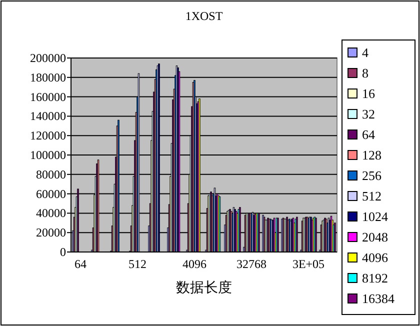 Image resolution: width=420 pixels, height=326 pixels. I want to click on x-tick-label: 64, so click(80, 264).